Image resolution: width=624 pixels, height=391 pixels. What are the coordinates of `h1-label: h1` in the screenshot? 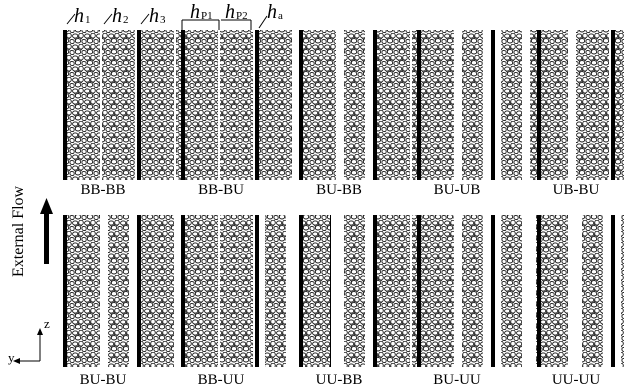 It's located at (82, 16).